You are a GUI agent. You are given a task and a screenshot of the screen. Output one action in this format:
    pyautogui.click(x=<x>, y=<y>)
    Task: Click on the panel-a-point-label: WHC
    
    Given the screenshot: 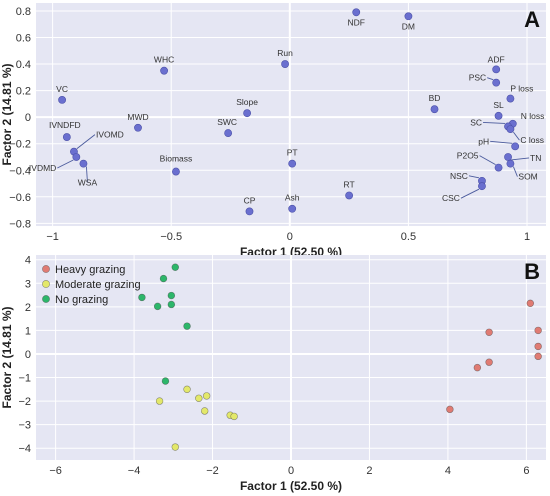 What is the action you would take?
    pyautogui.click(x=164, y=60)
    